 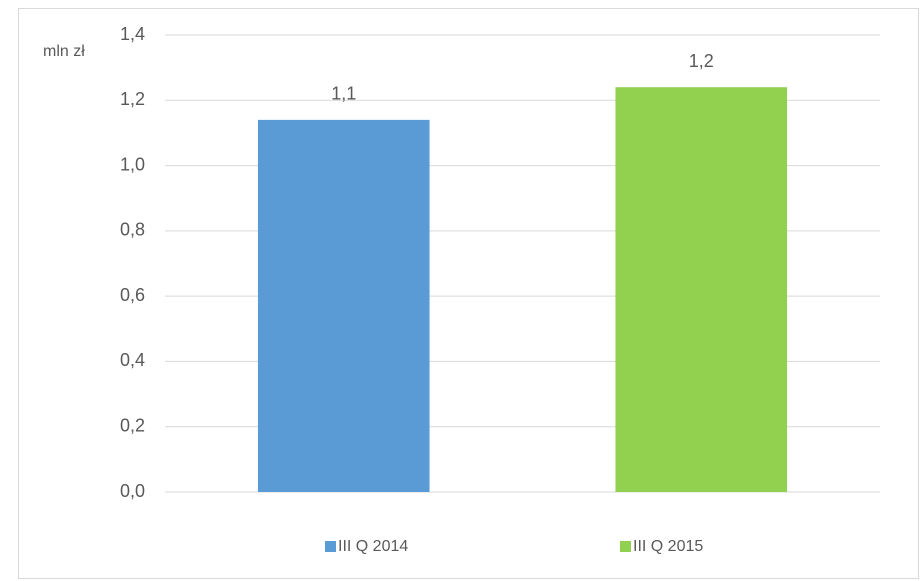 What do you see at coordinates (701, 61) in the screenshot?
I see `data-label: 1,2` at bounding box center [701, 61].